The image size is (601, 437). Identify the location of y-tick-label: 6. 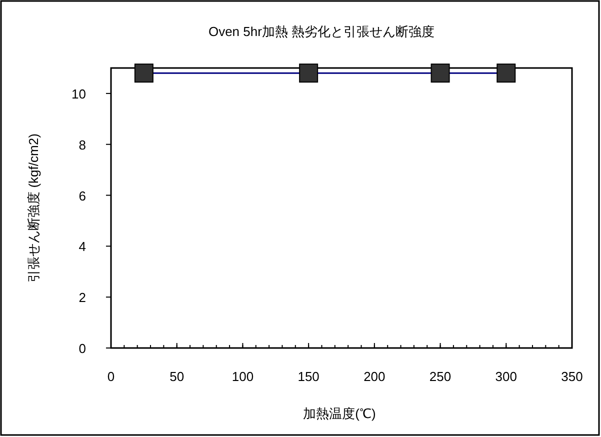
(82, 196).